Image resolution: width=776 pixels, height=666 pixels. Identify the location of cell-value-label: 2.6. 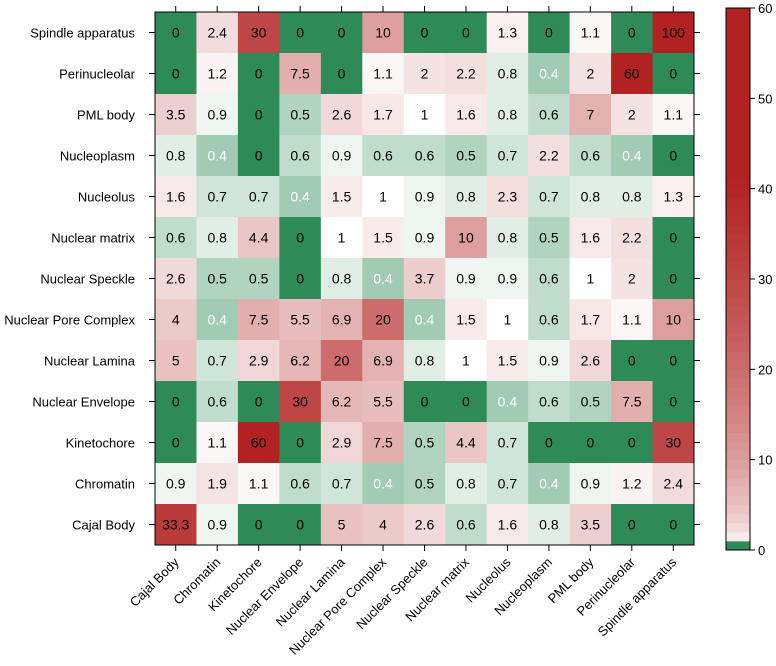
(425, 525).